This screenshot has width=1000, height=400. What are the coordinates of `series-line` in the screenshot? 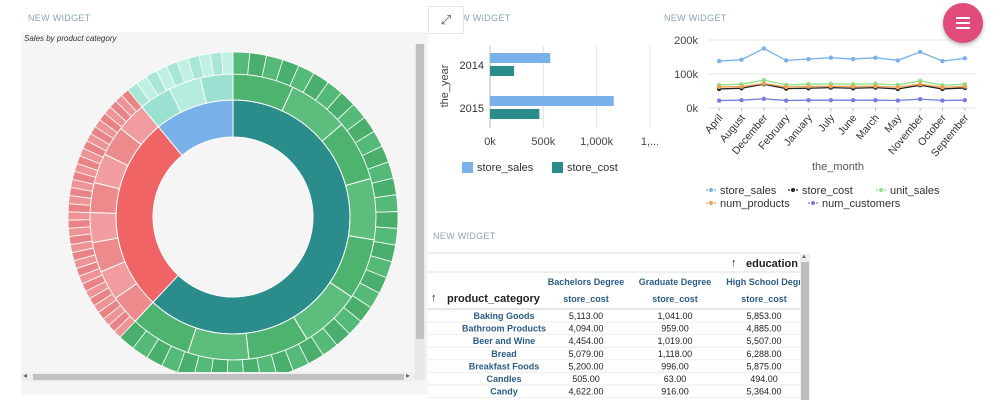 It's located at (842, 82).